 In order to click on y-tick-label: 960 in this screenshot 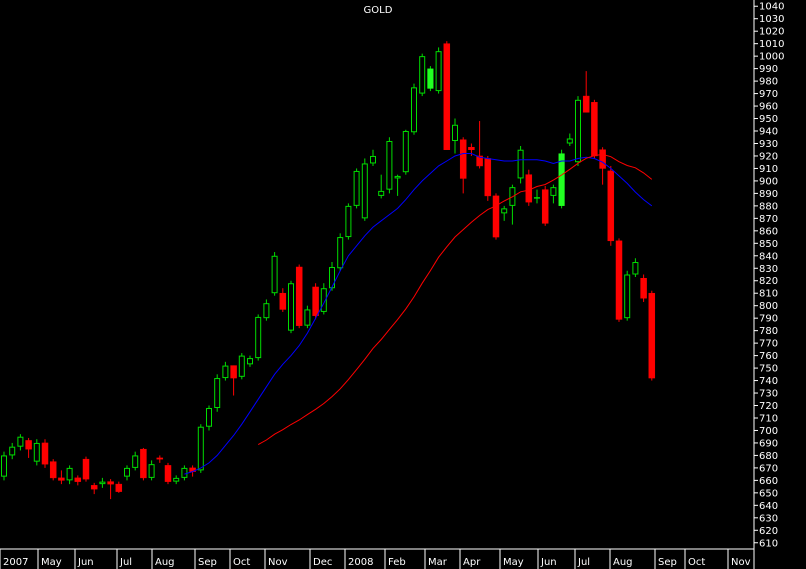, I will do `click(768, 107)`.